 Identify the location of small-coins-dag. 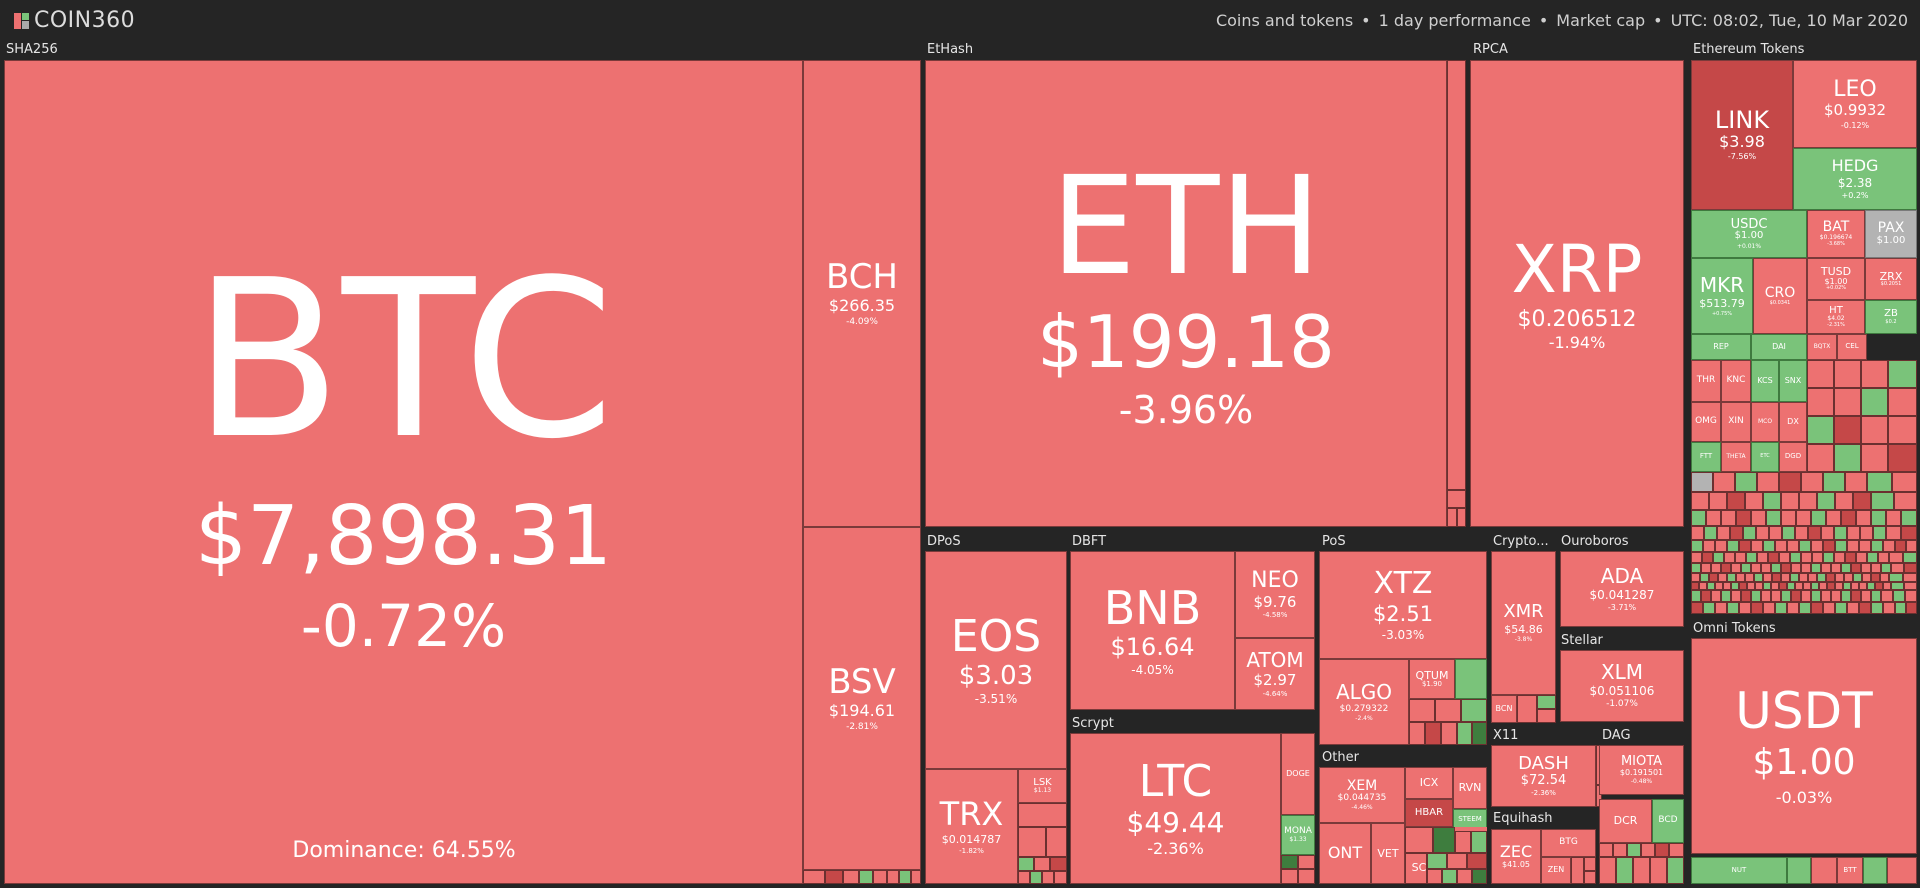
(1641, 863).